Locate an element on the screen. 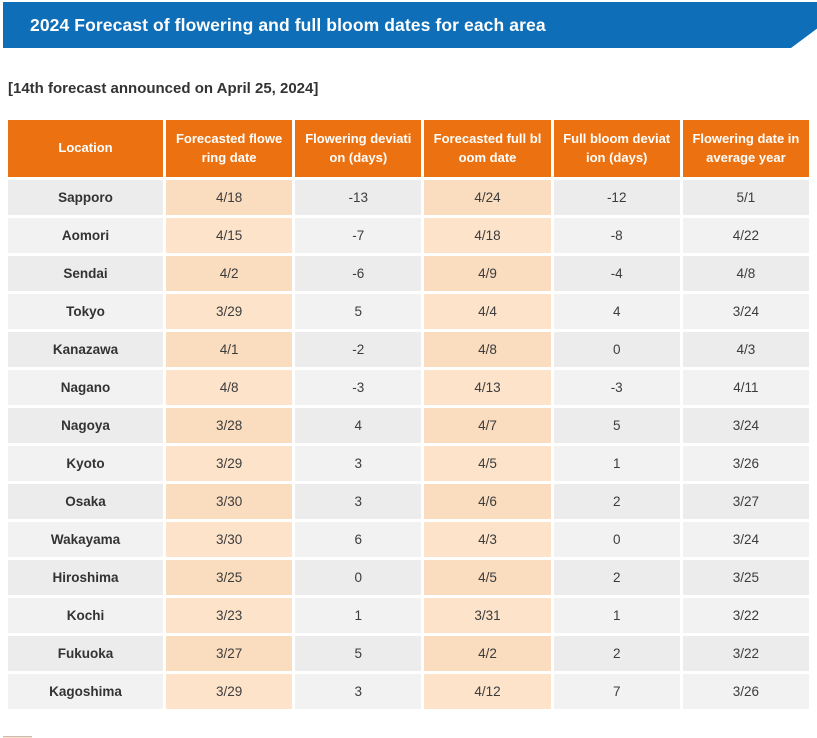  cell-full-bloom-deviation: -3 is located at coordinates (616, 387).